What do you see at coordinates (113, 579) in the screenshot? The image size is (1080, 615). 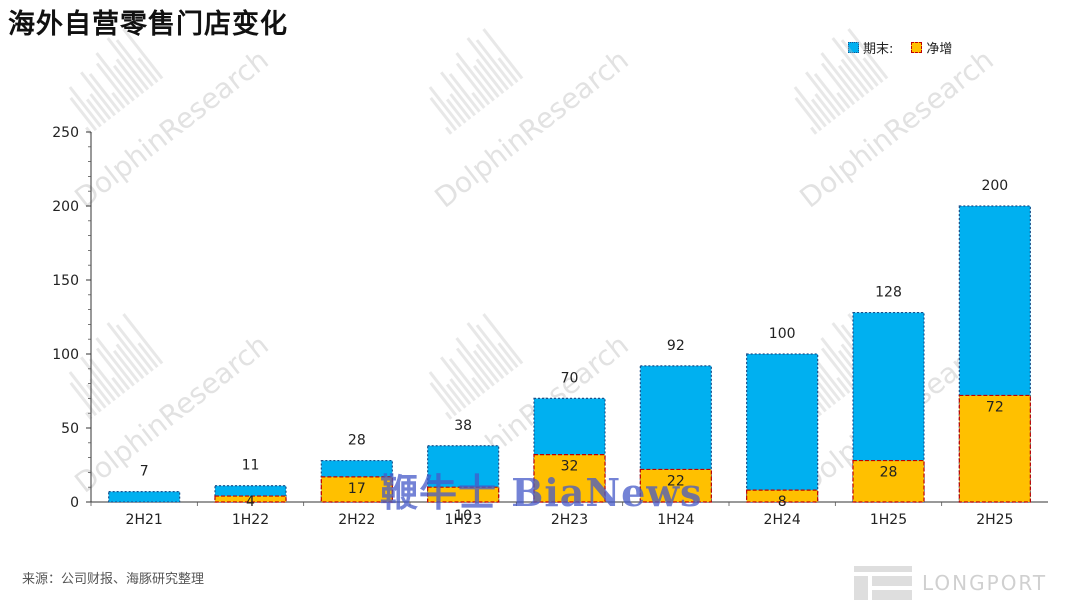 I see `source-note: 来源：公司财报、海豚研究整理` at bounding box center [113, 579].